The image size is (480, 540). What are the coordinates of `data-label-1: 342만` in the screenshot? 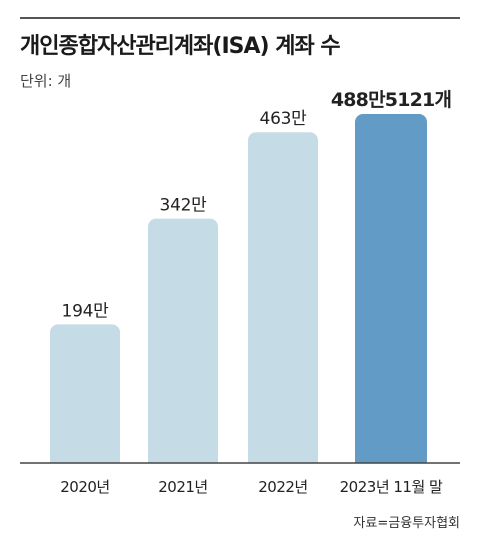 It's located at (184, 206).